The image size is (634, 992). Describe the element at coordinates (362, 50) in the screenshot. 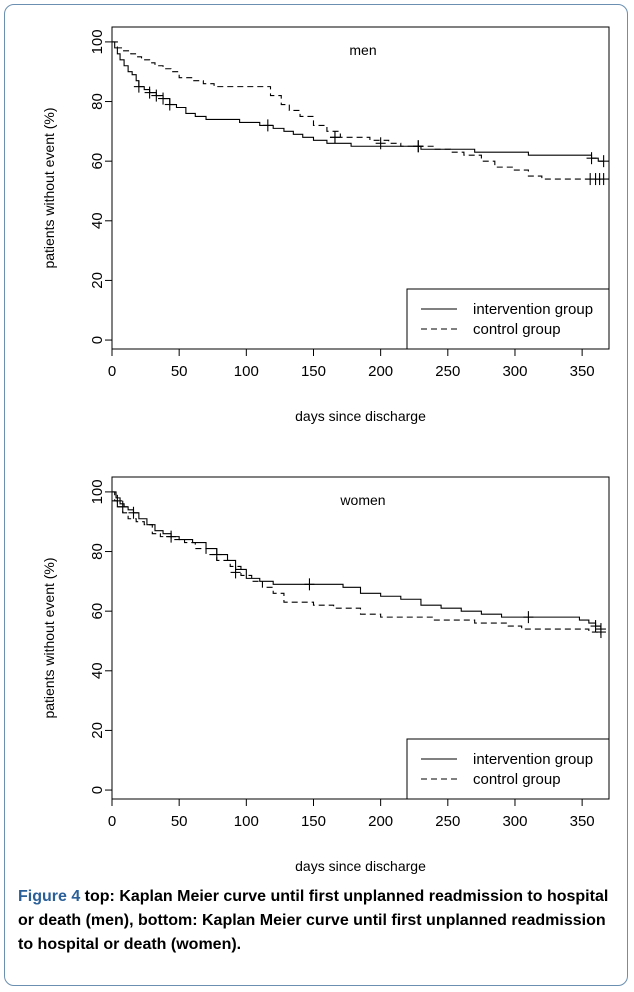

I see `chart-title: men` at that location.